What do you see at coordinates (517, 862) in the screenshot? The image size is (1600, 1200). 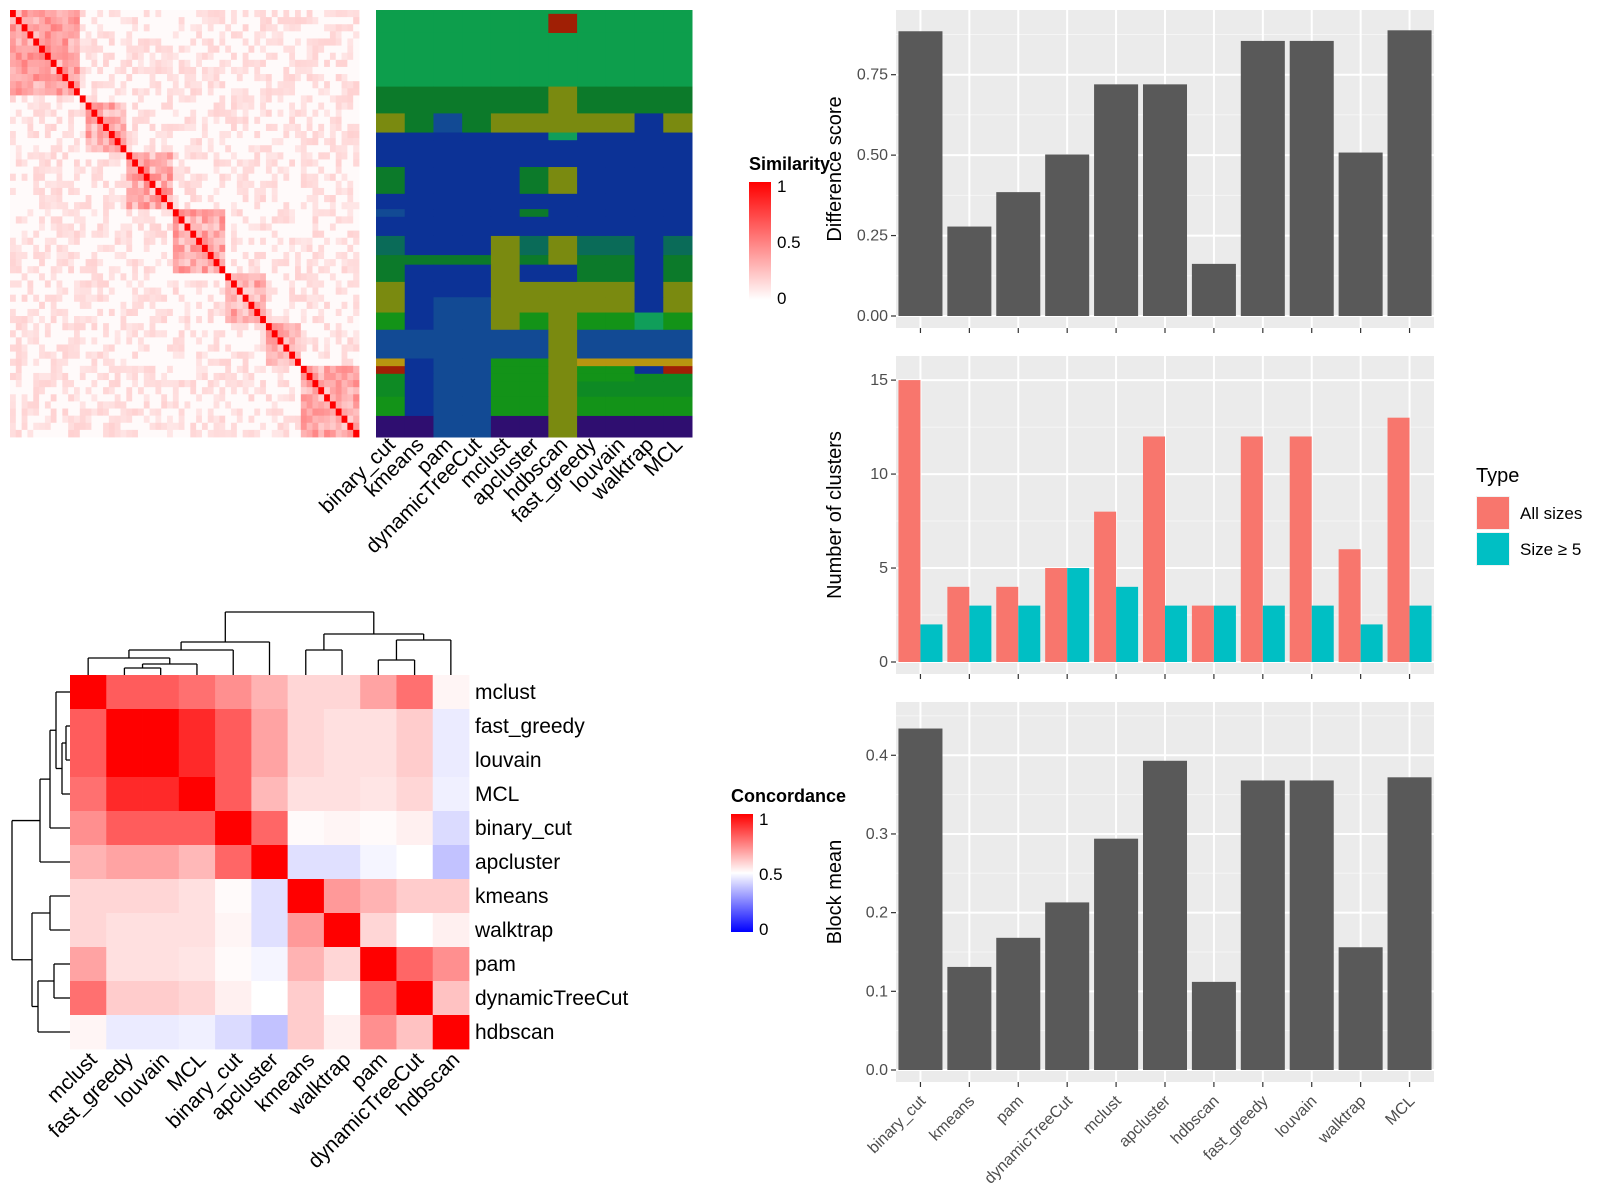 I see `concordance-row-label: apcluster` at bounding box center [517, 862].